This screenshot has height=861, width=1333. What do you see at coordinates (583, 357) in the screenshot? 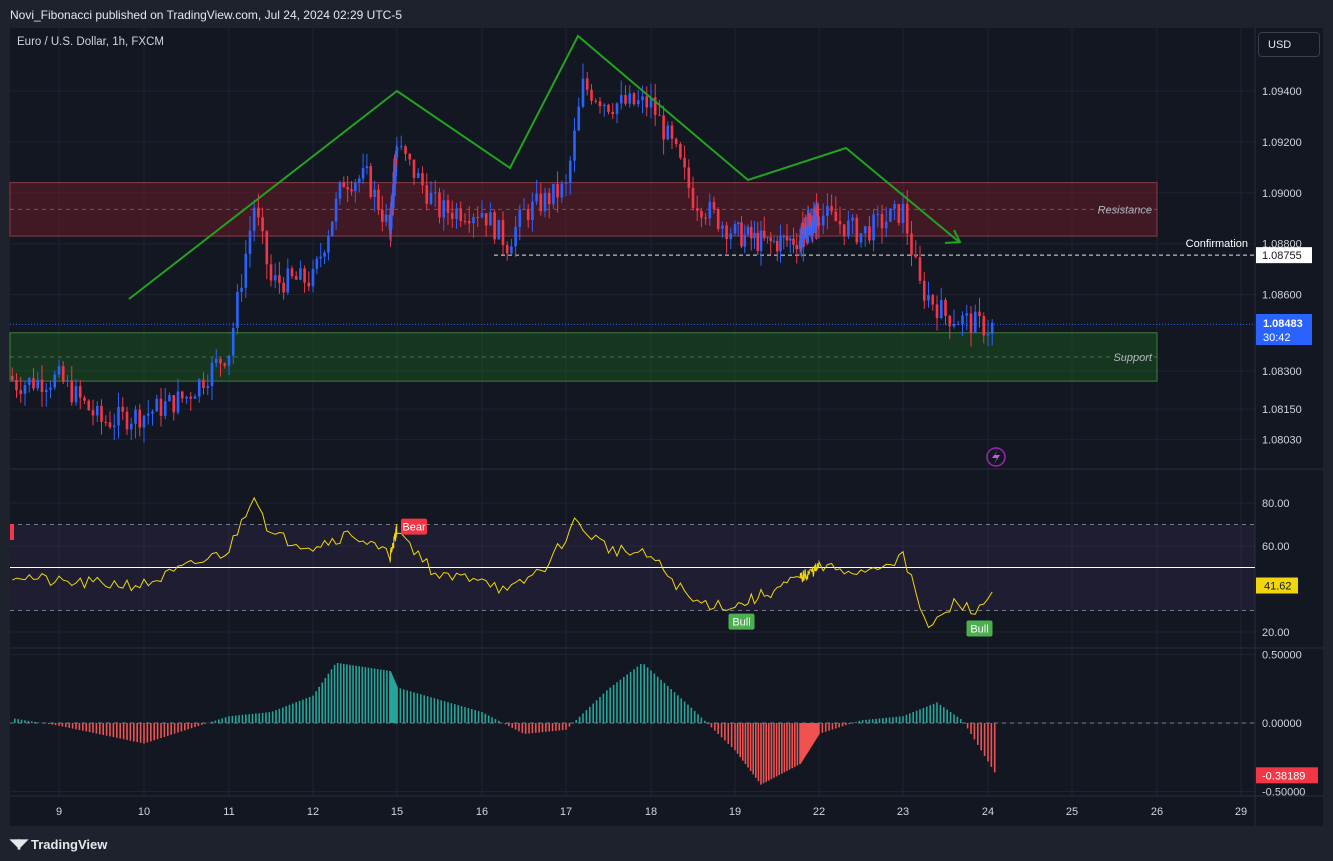
I see `support-zone` at bounding box center [583, 357].